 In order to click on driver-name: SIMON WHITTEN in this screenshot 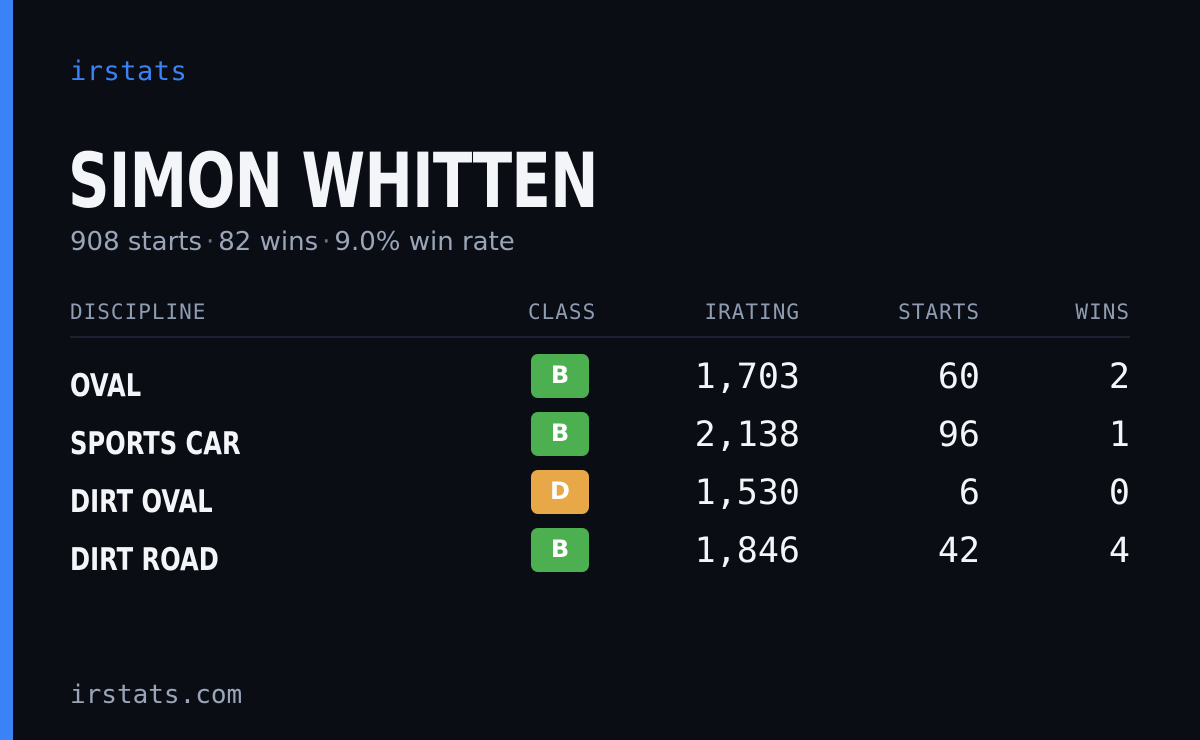, I will do `click(333, 180)`.